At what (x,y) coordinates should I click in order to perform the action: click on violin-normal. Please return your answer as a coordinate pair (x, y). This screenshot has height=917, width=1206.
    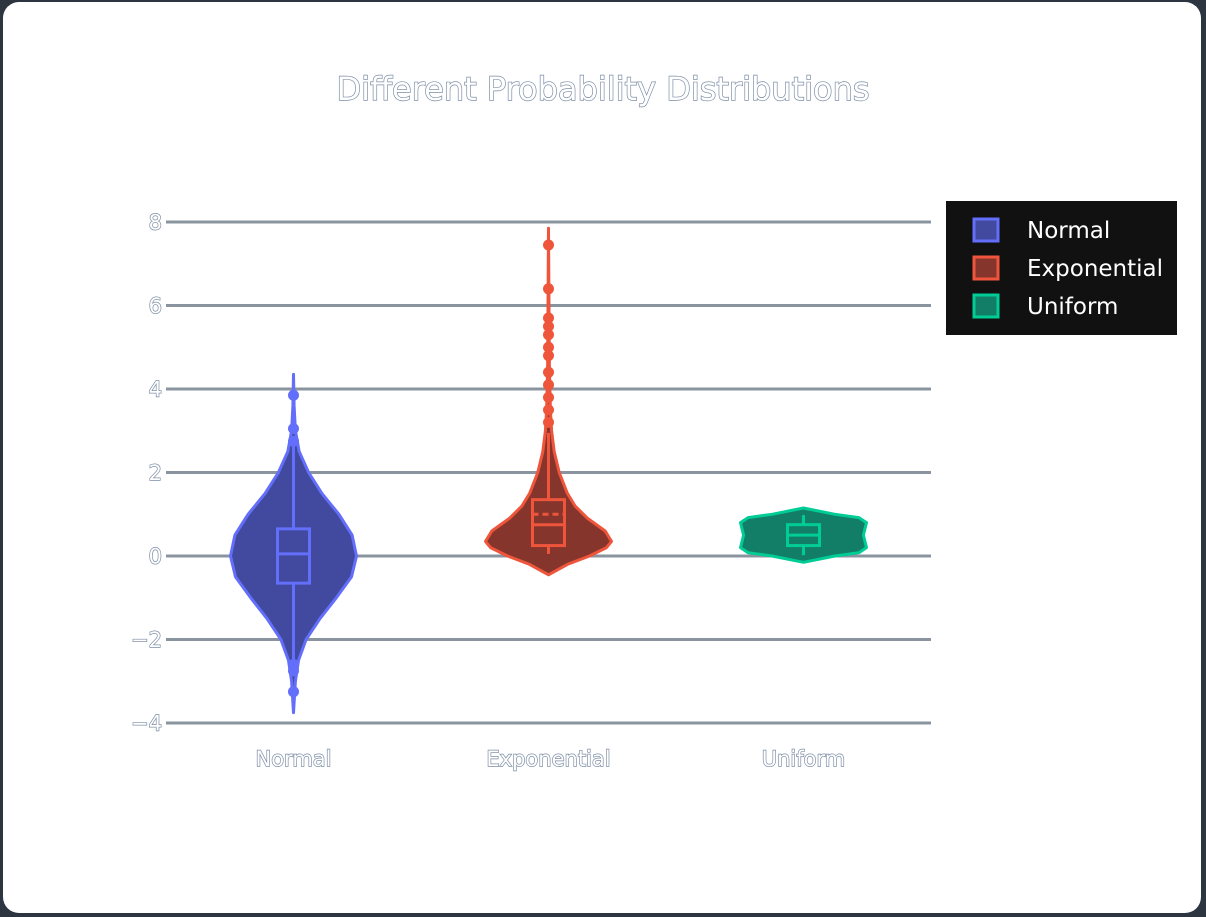
    Looking at the image, I should click on (293, 543).